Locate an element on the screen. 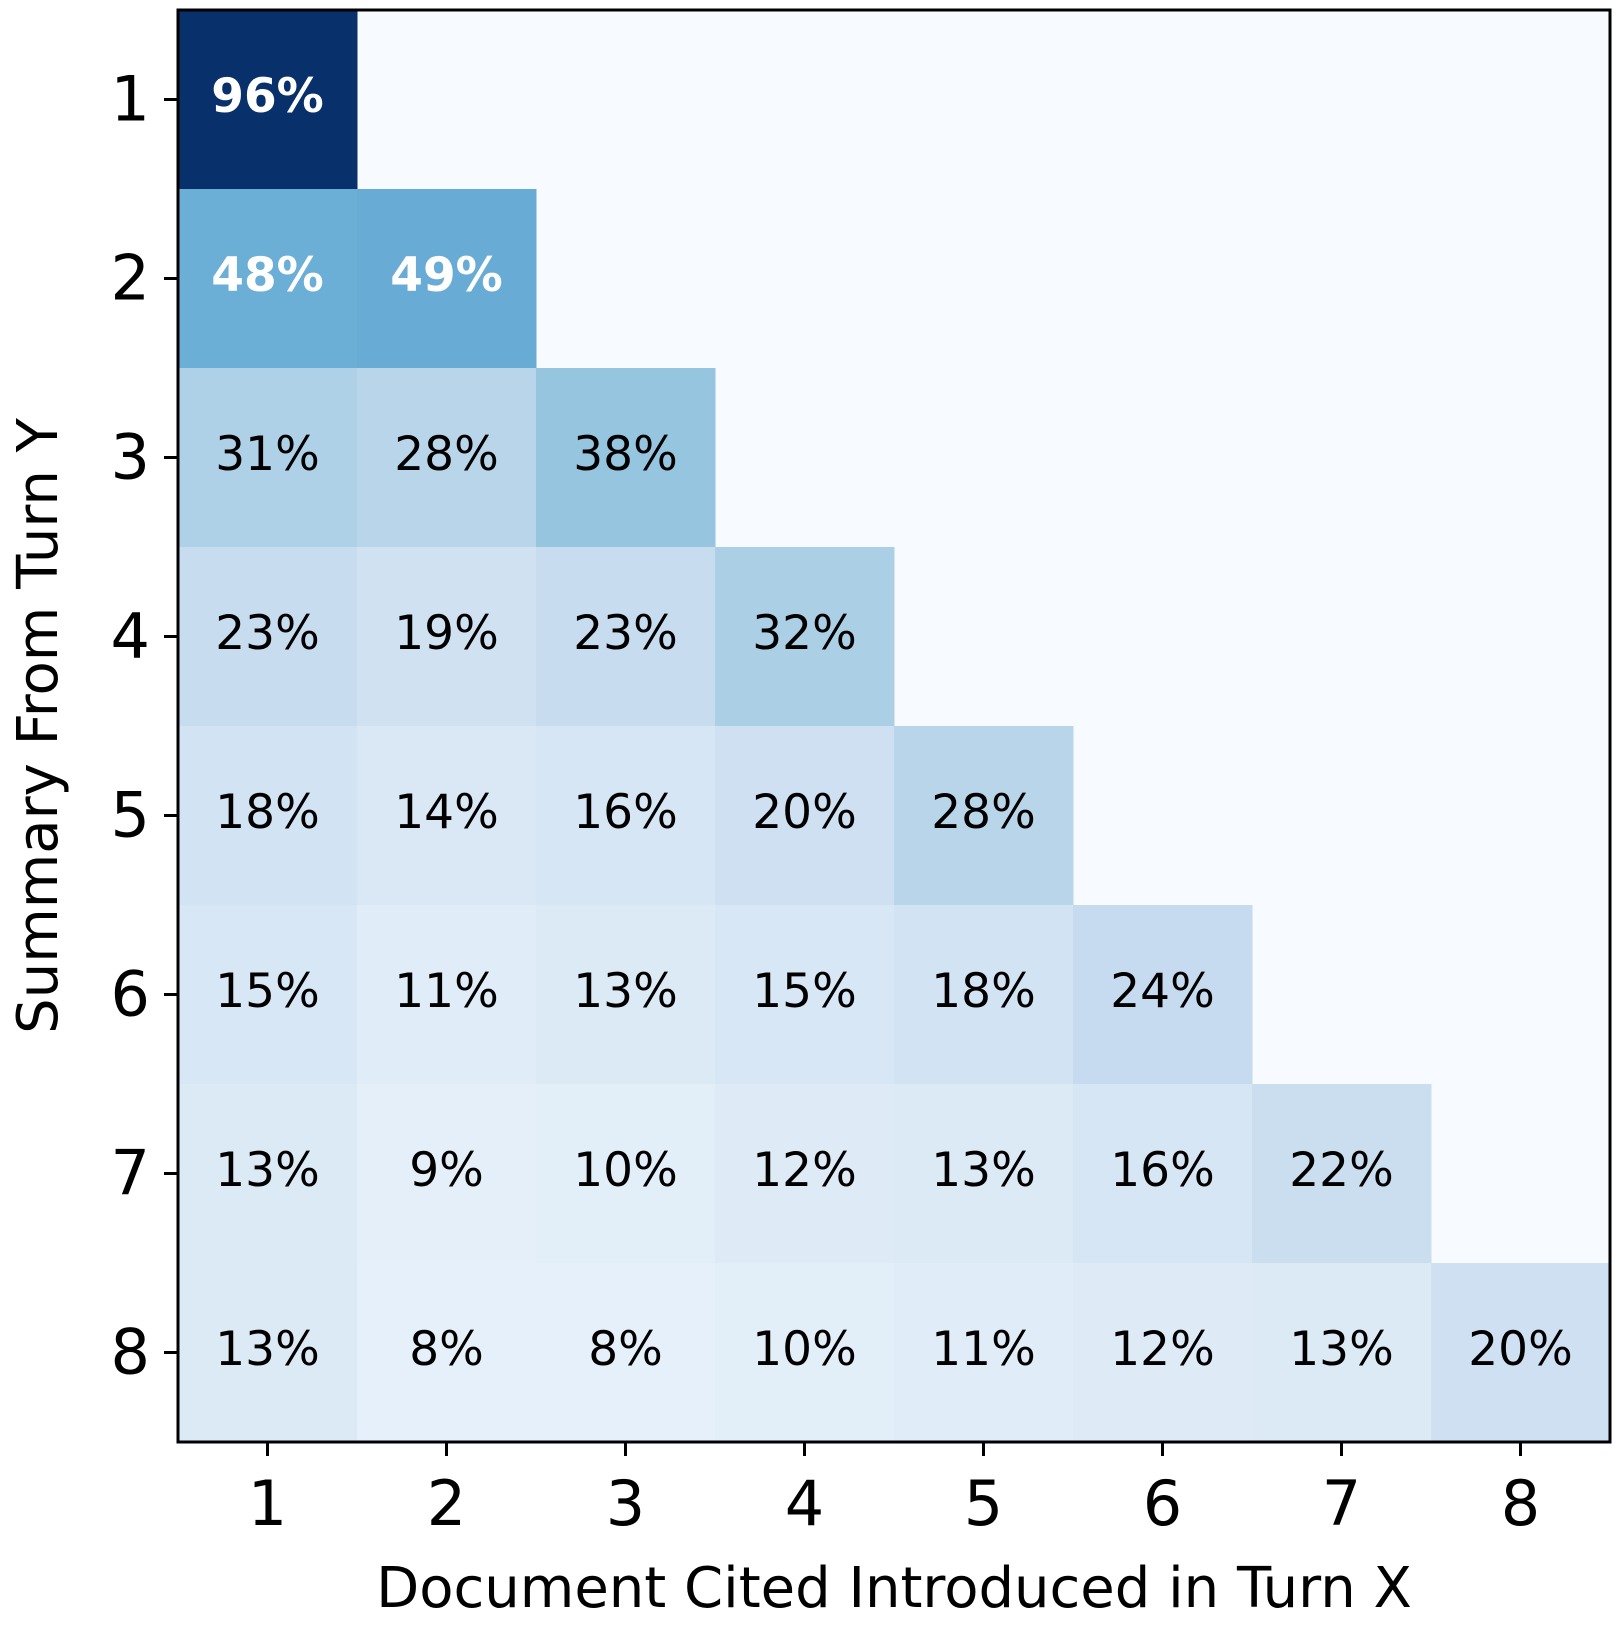  cell-label: 19% is located at coordinates (446, 633).